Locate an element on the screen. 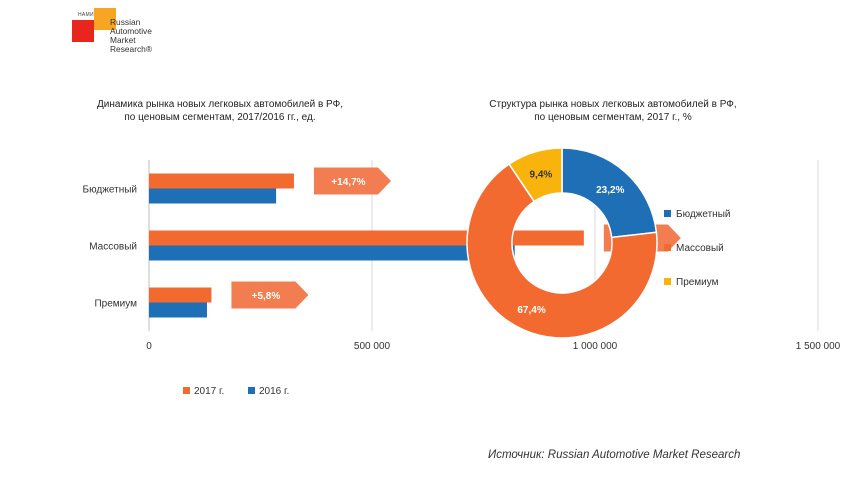  rmr-logo: НАМИ Russian Automotive Market Research® is located at coordinates (127, 37).